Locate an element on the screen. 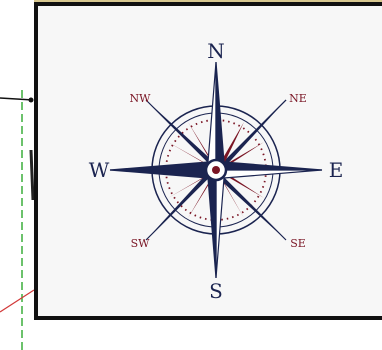  label-north: N is located at coordinates (216, 51).